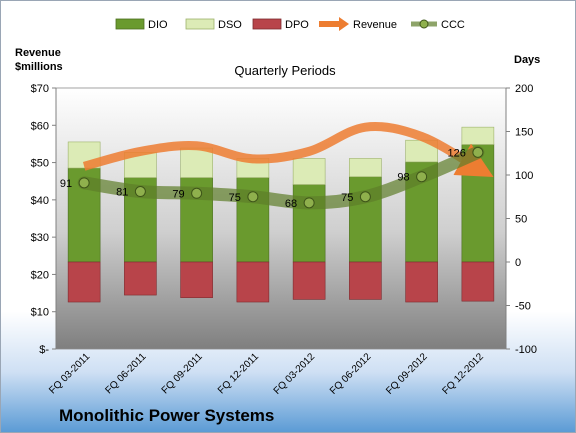  What do you see at coordinates (178, 194) in the screenshot?
I see `ccc-data-label: 79` at bounding box center [178, 194].